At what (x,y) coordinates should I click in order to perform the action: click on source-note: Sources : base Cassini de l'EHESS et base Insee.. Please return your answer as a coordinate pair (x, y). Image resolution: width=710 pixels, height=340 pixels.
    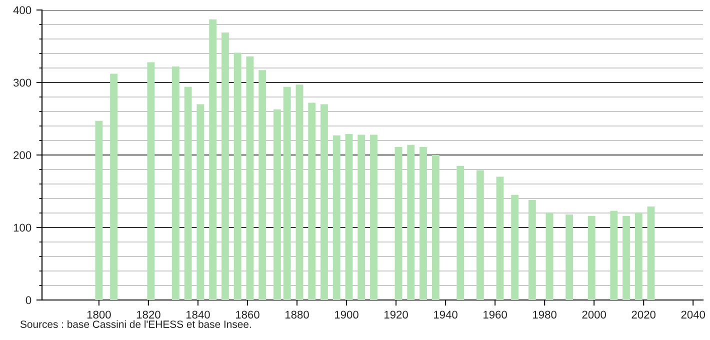
    Looking at the image, I should click on (135, 324).